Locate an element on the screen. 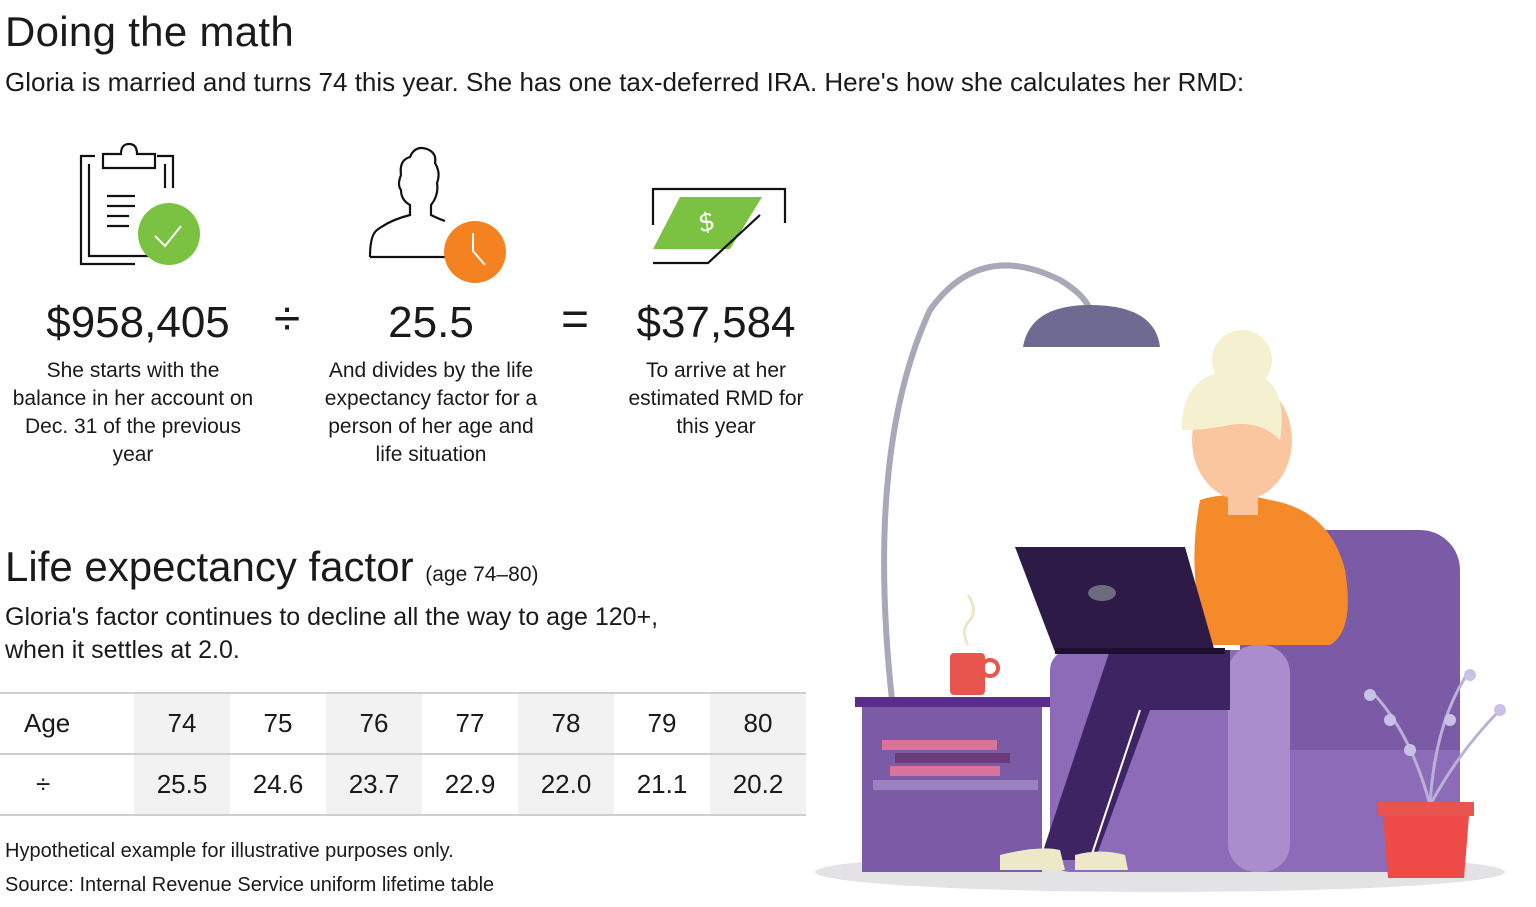  page-title: Doing the math is located at coordinates (150, 31).